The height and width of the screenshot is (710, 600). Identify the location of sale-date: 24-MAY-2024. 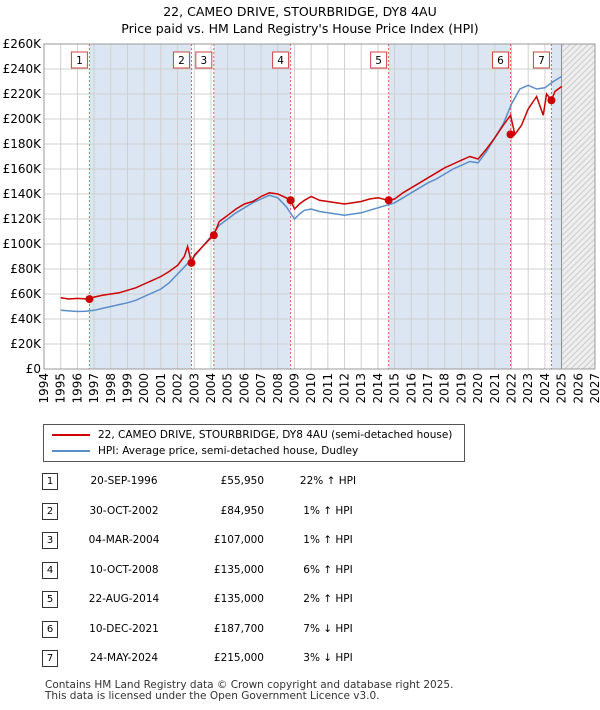
(124, 658).